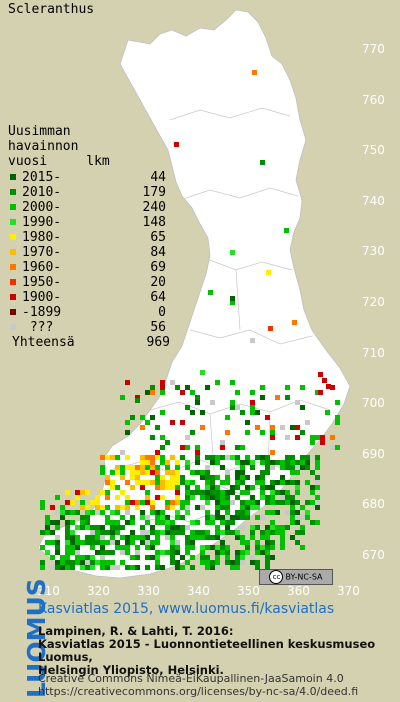 The height and width of the screenshot is (702, 400). What do you see at coordinates (158, 282) in the screenshot?
I see `legend-count: 20` at bounding box center [158, 282].